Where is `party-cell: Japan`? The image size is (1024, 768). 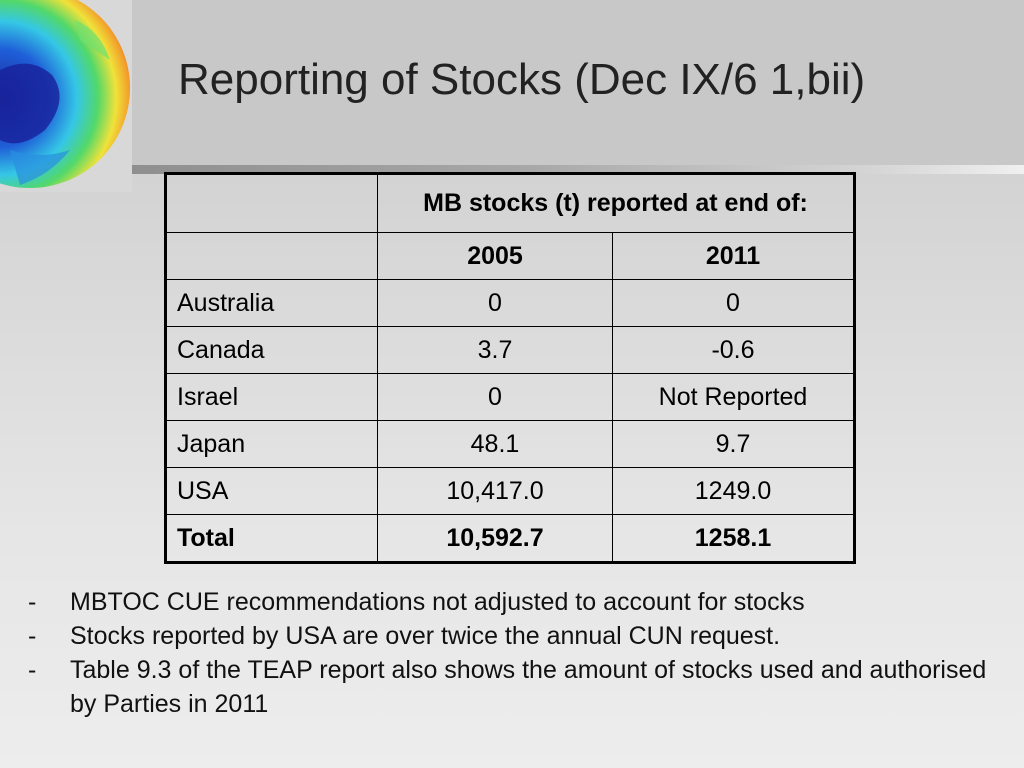
party-cell: Japan is located at coordinates (271, 444).